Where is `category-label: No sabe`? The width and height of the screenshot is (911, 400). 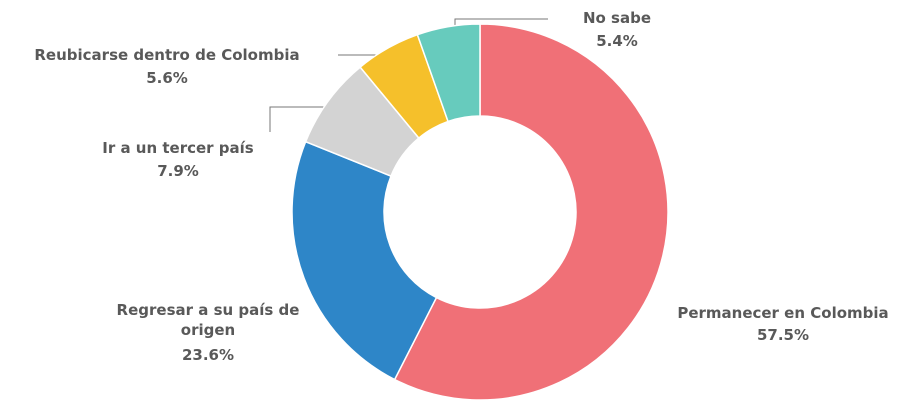 category-label: No sabe is located at coordinates (617, 18).